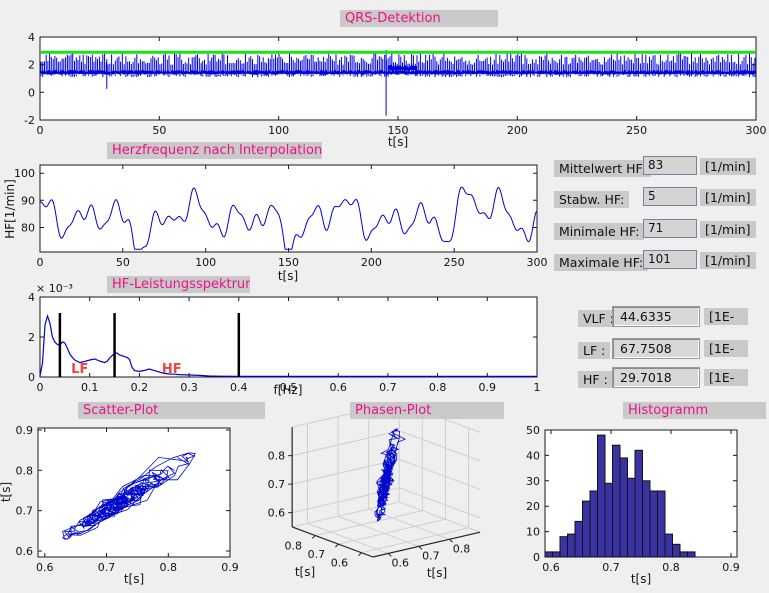 This screenshot has width=769, height=593. I want to click on band-unit-lf: [1E-, so click(726, 348).